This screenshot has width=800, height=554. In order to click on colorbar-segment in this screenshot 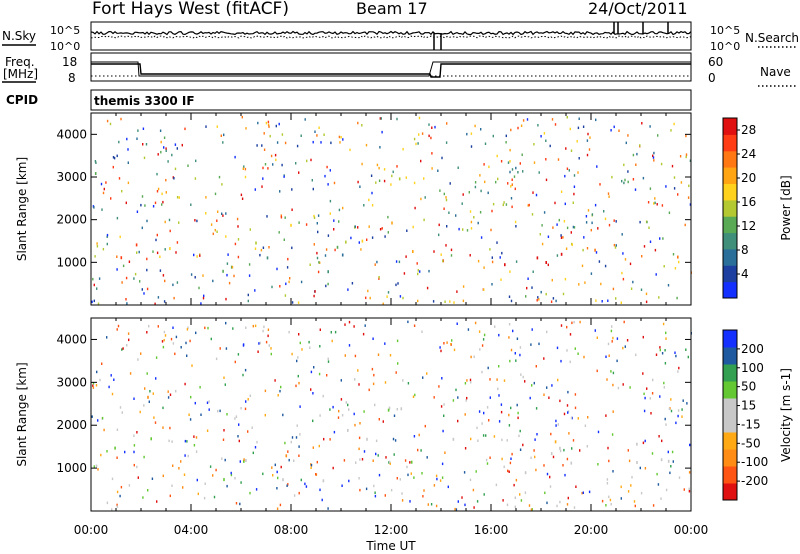, I will do `click(730, 159)`.